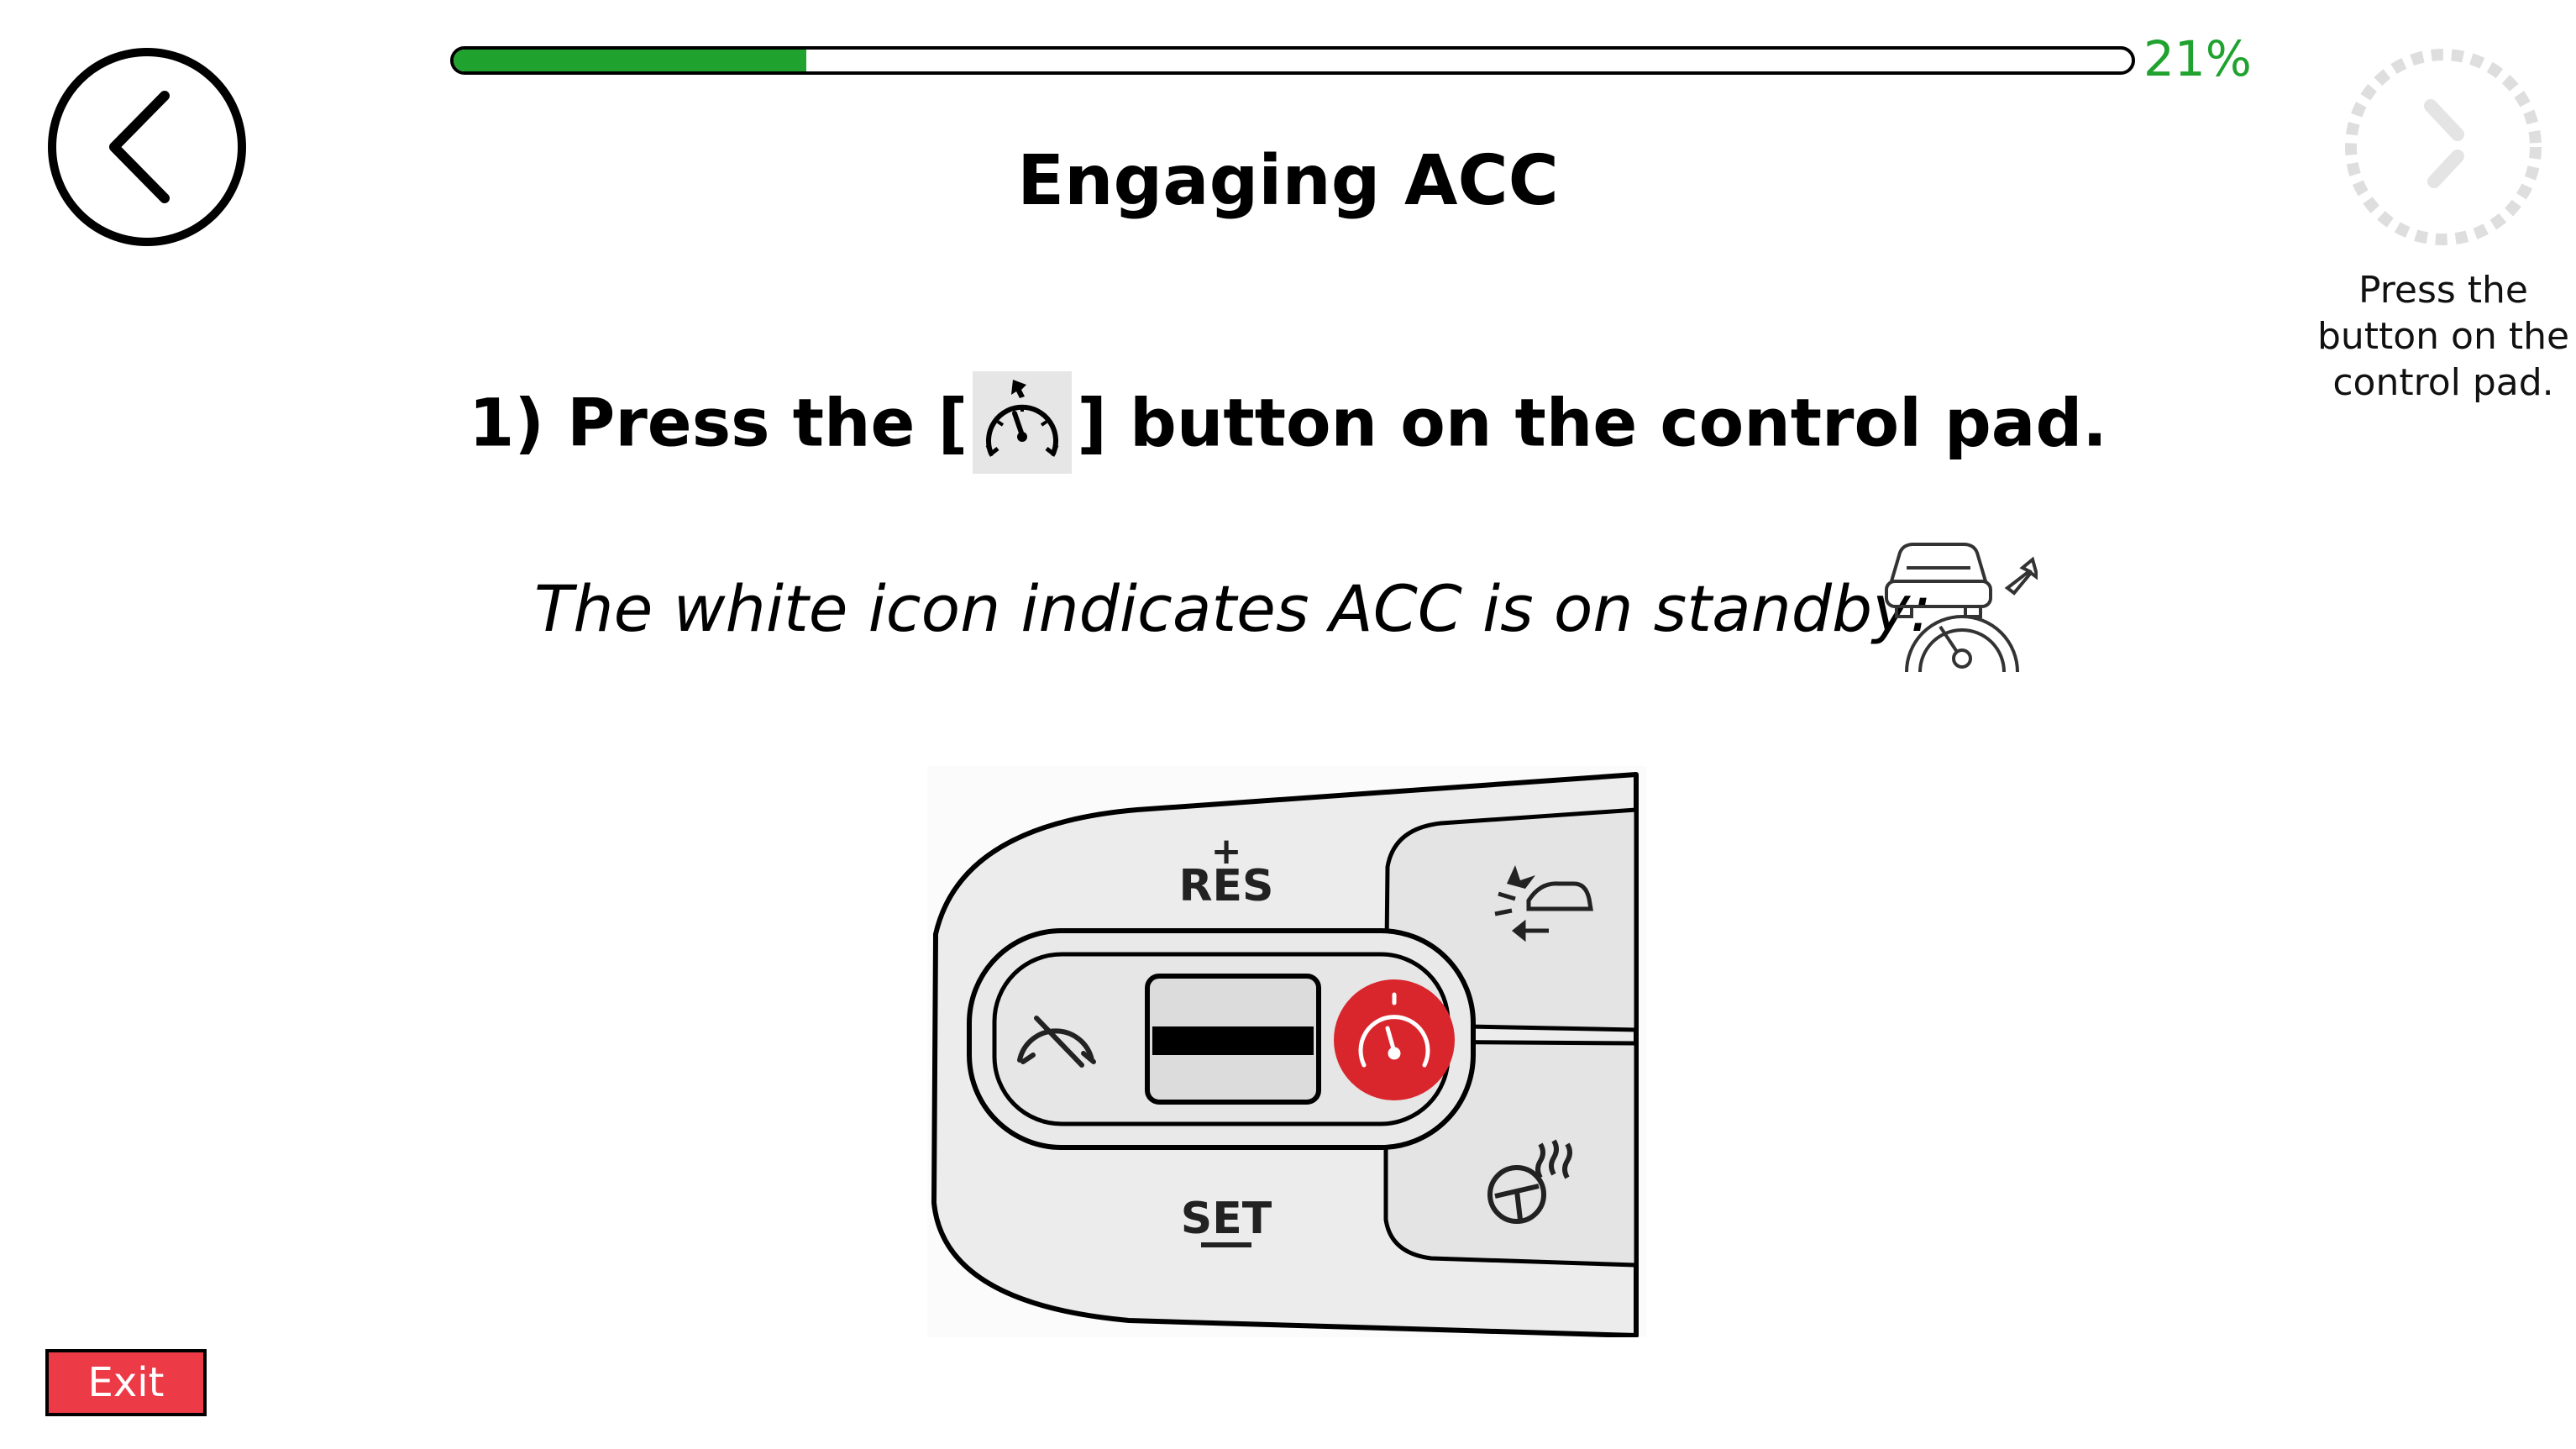 The image size is (2576, 1449). What do you see at coordinates (2443, 336) in the screenshot?
I see `side-hint-text: Press the button on the control pad.` at bounding box center [2443, 336].